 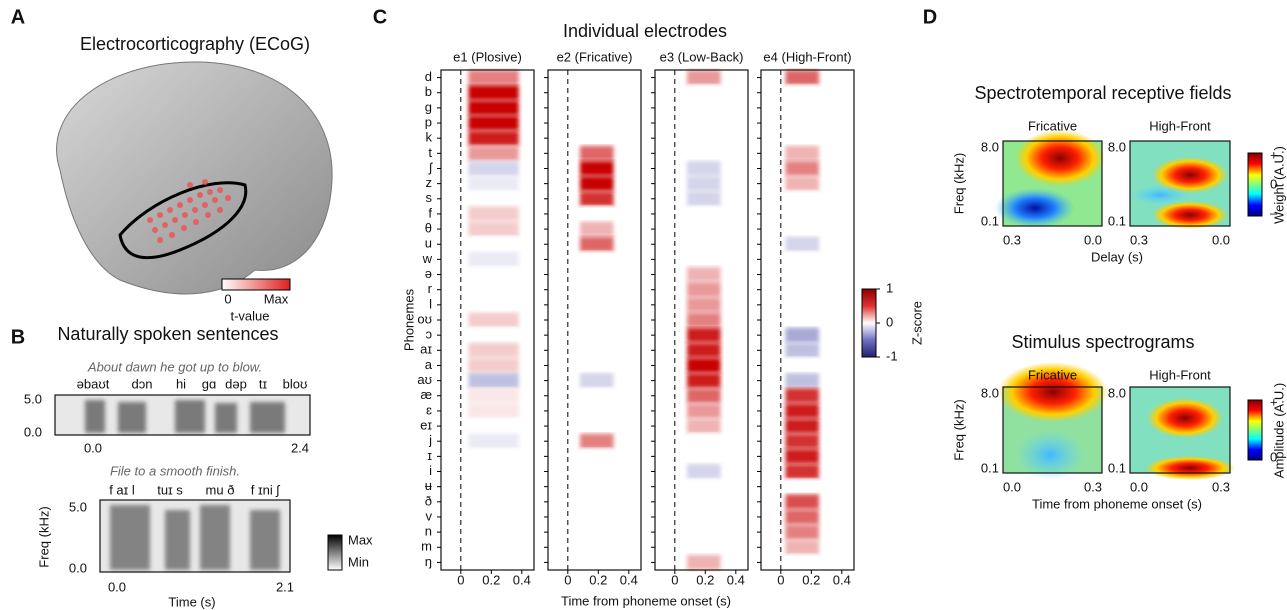 What do you see at coordinates (429, 364) in the screenshot?
I see `phoneme-label: a` at bounding box center [429, 364].